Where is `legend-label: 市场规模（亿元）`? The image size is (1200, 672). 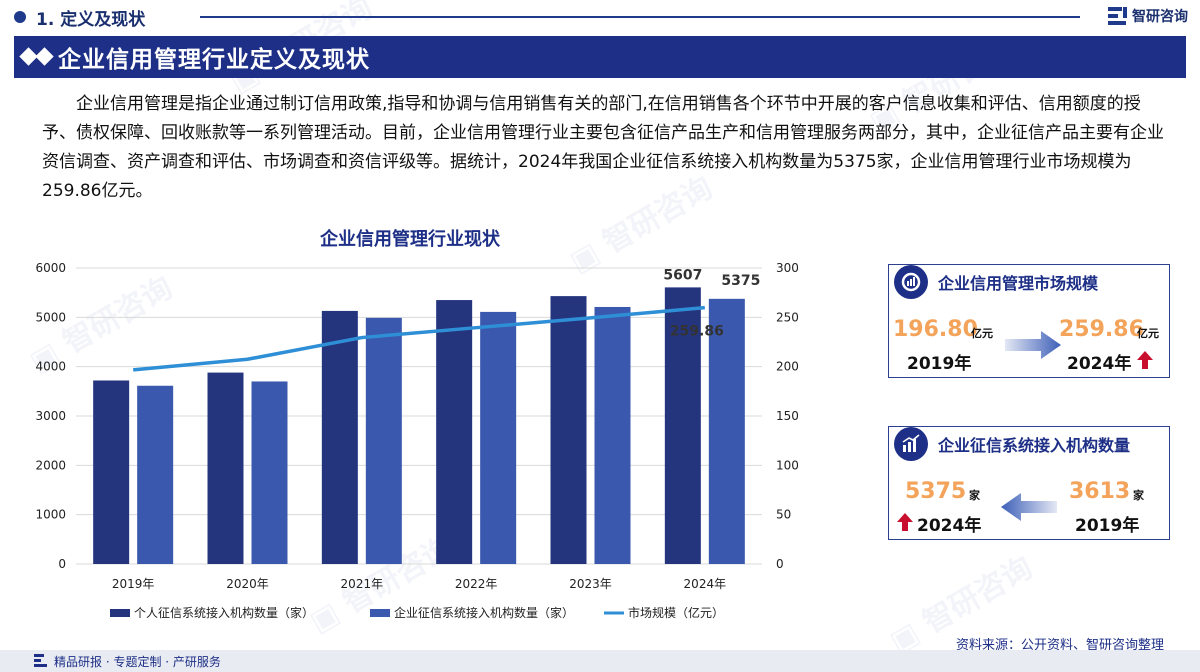
legend-label: 市场规模（亿元） is located at coordinates (676, 612).